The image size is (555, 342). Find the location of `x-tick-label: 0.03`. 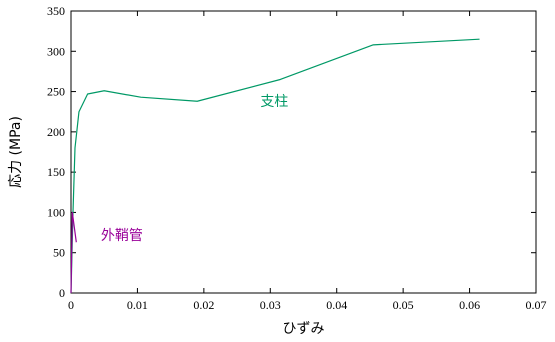

x-tick-label: 0.03 is located at coordinates (270, 305).